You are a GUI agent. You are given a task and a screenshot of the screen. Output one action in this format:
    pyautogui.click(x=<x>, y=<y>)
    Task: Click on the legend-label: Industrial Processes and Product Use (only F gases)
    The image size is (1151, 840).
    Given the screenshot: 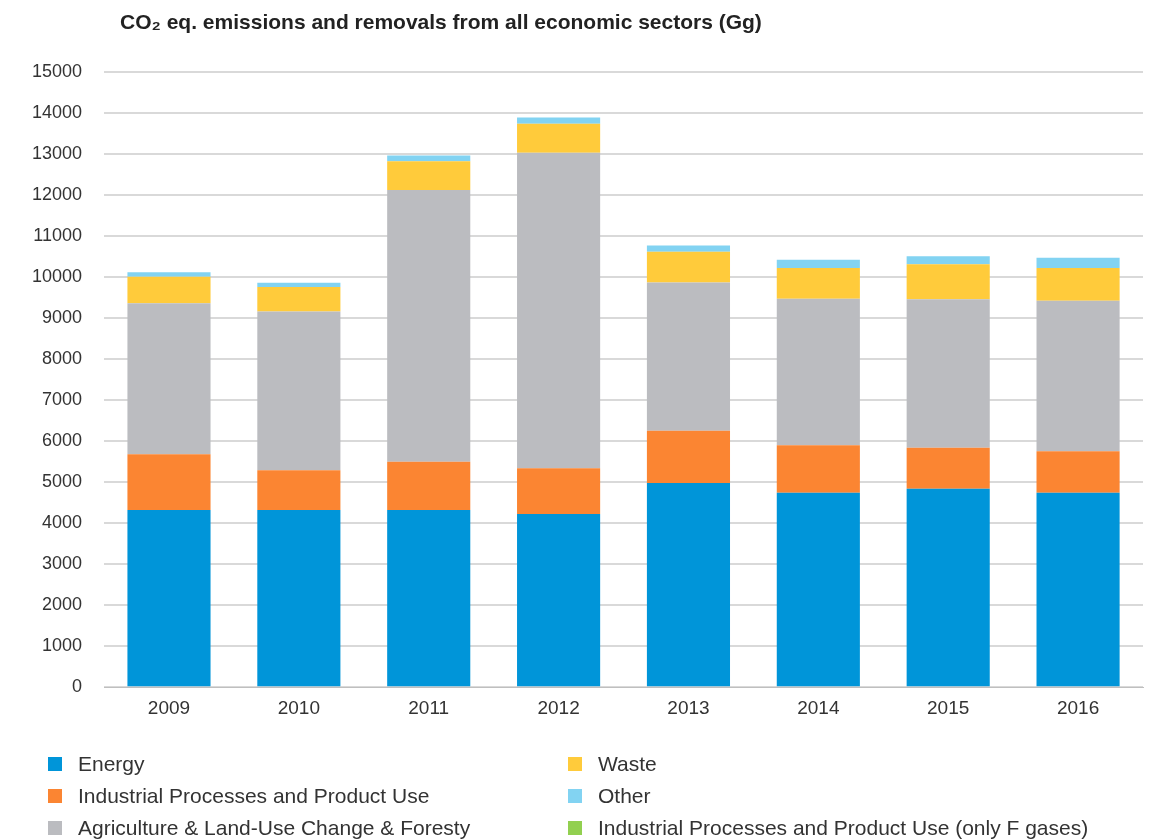 What is the action you would take?
    pyautogui.click(x=843, y=828)
    